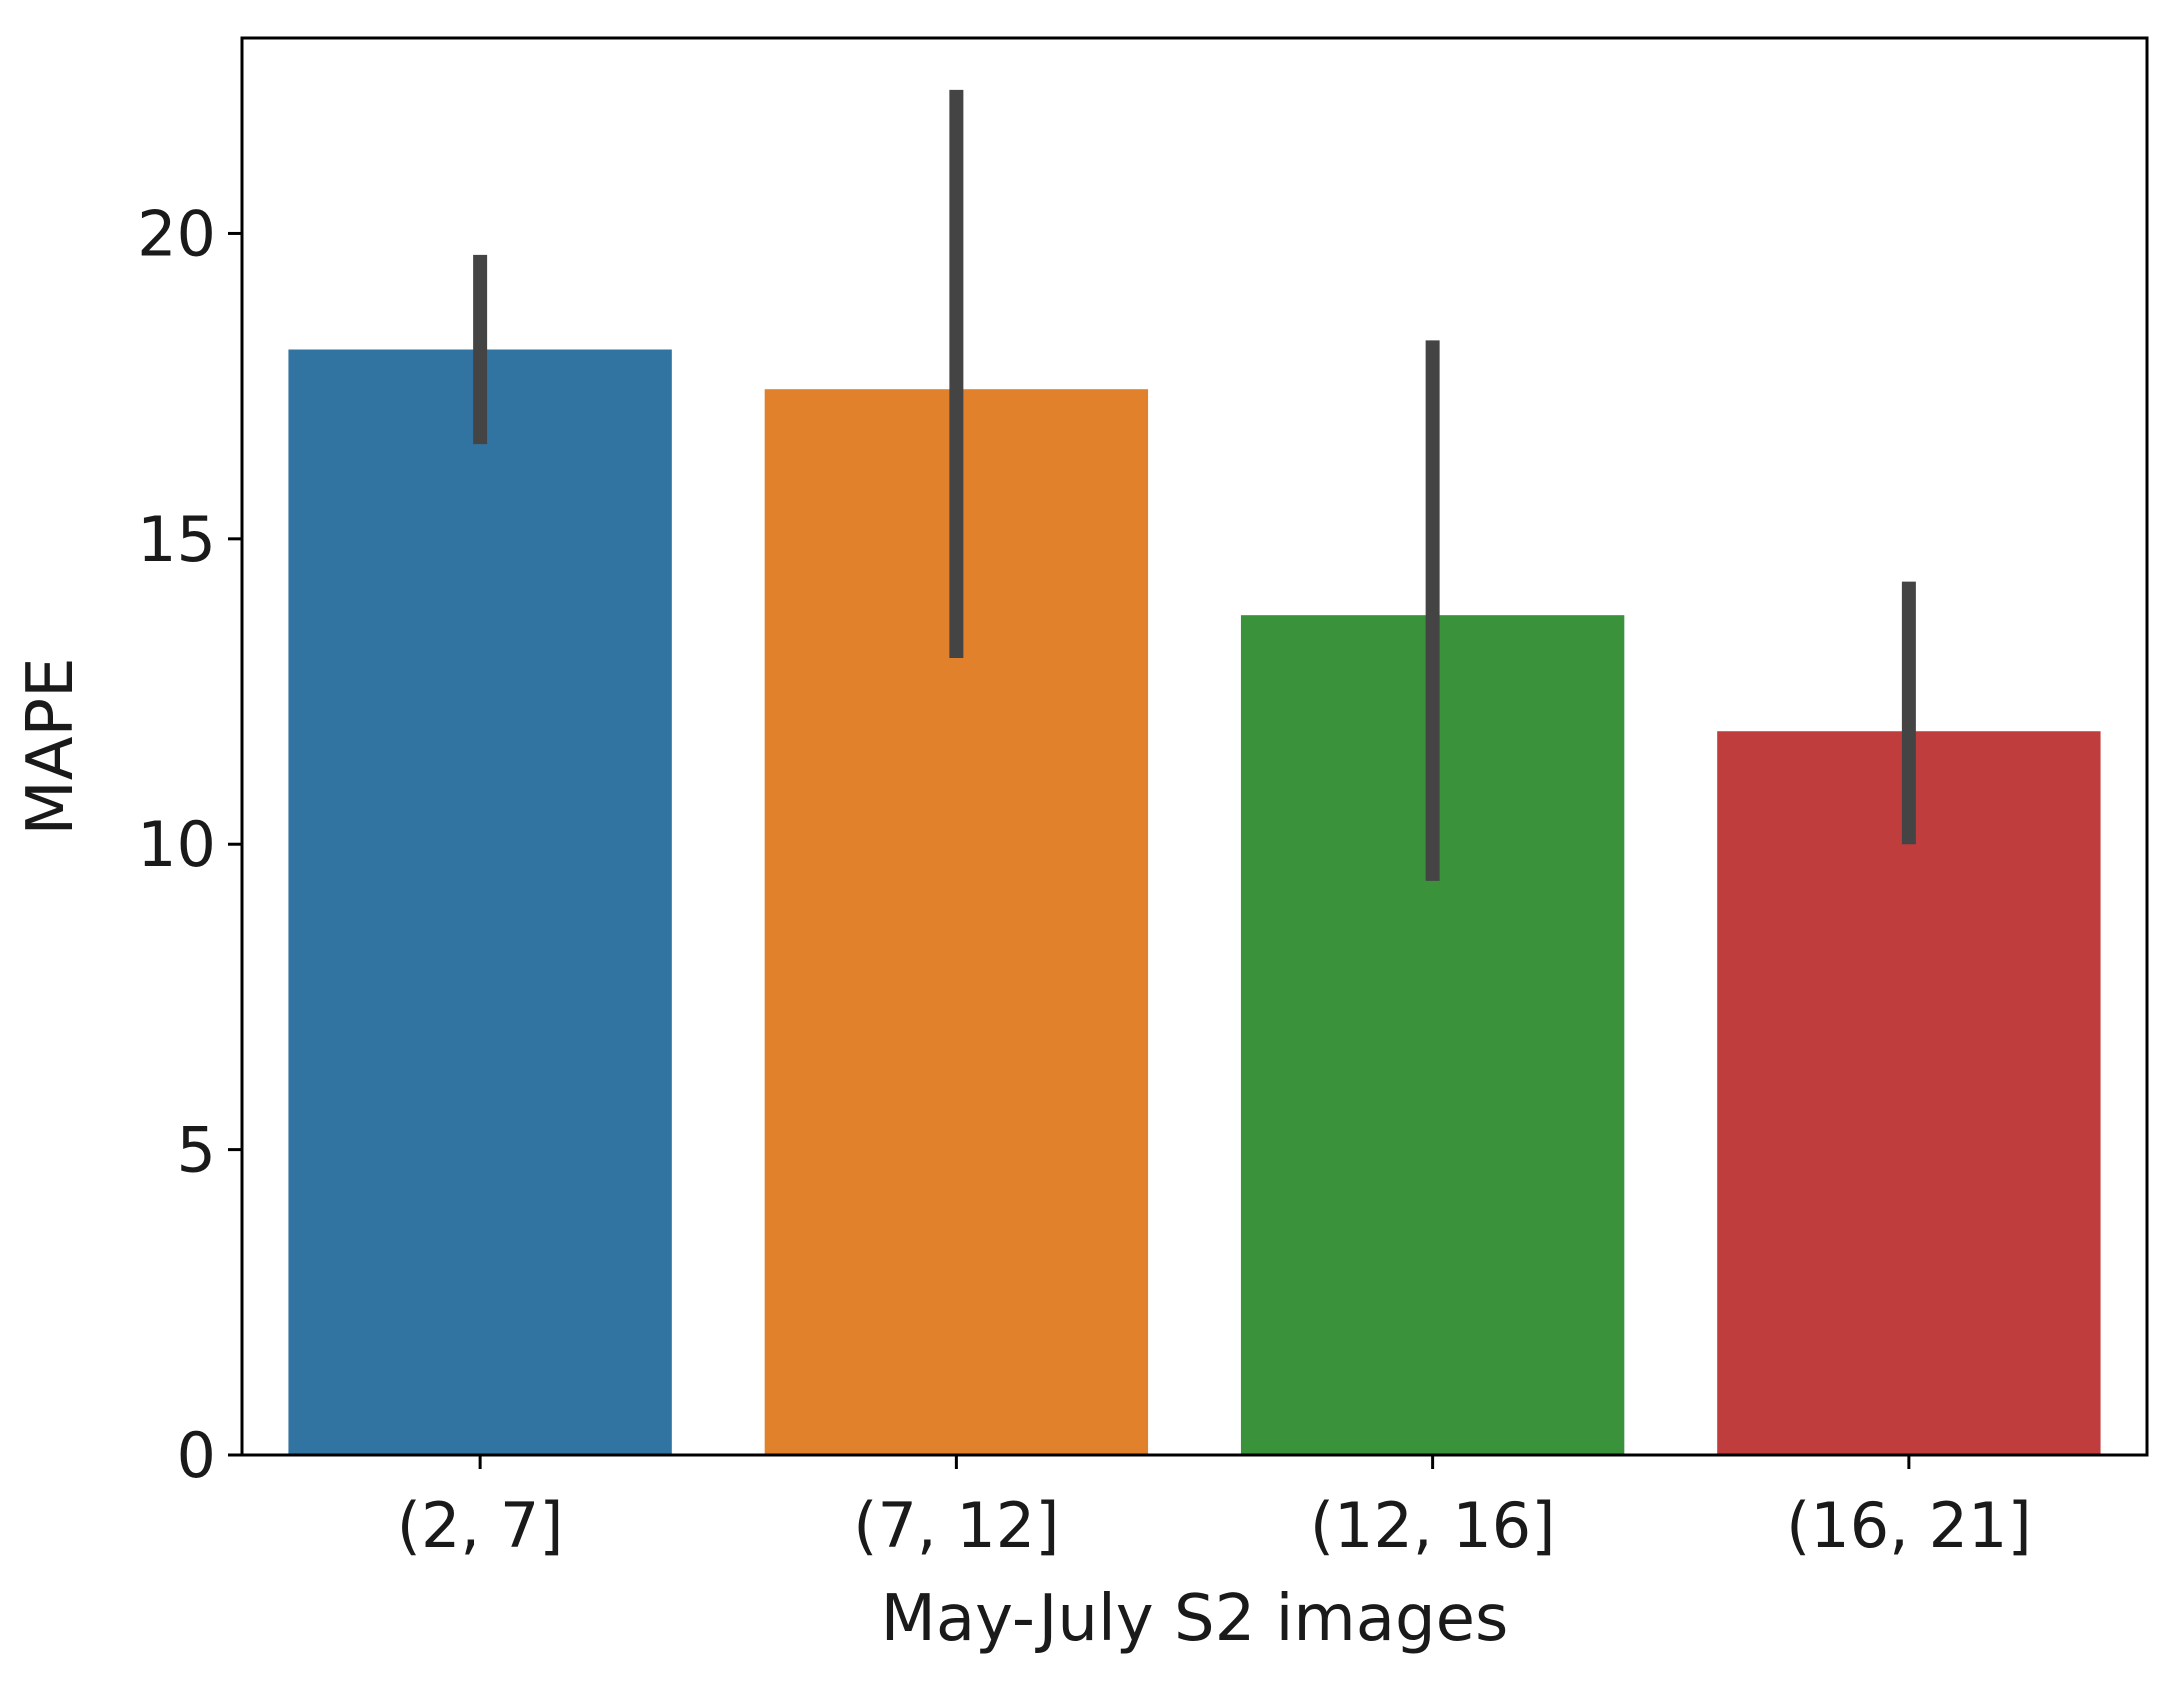 The width and height of the screenshot is (2169, 1682). Describe the element at coordinates (176, 539) in the screenshot. I see `y-tick-label-4: 15` at that location.